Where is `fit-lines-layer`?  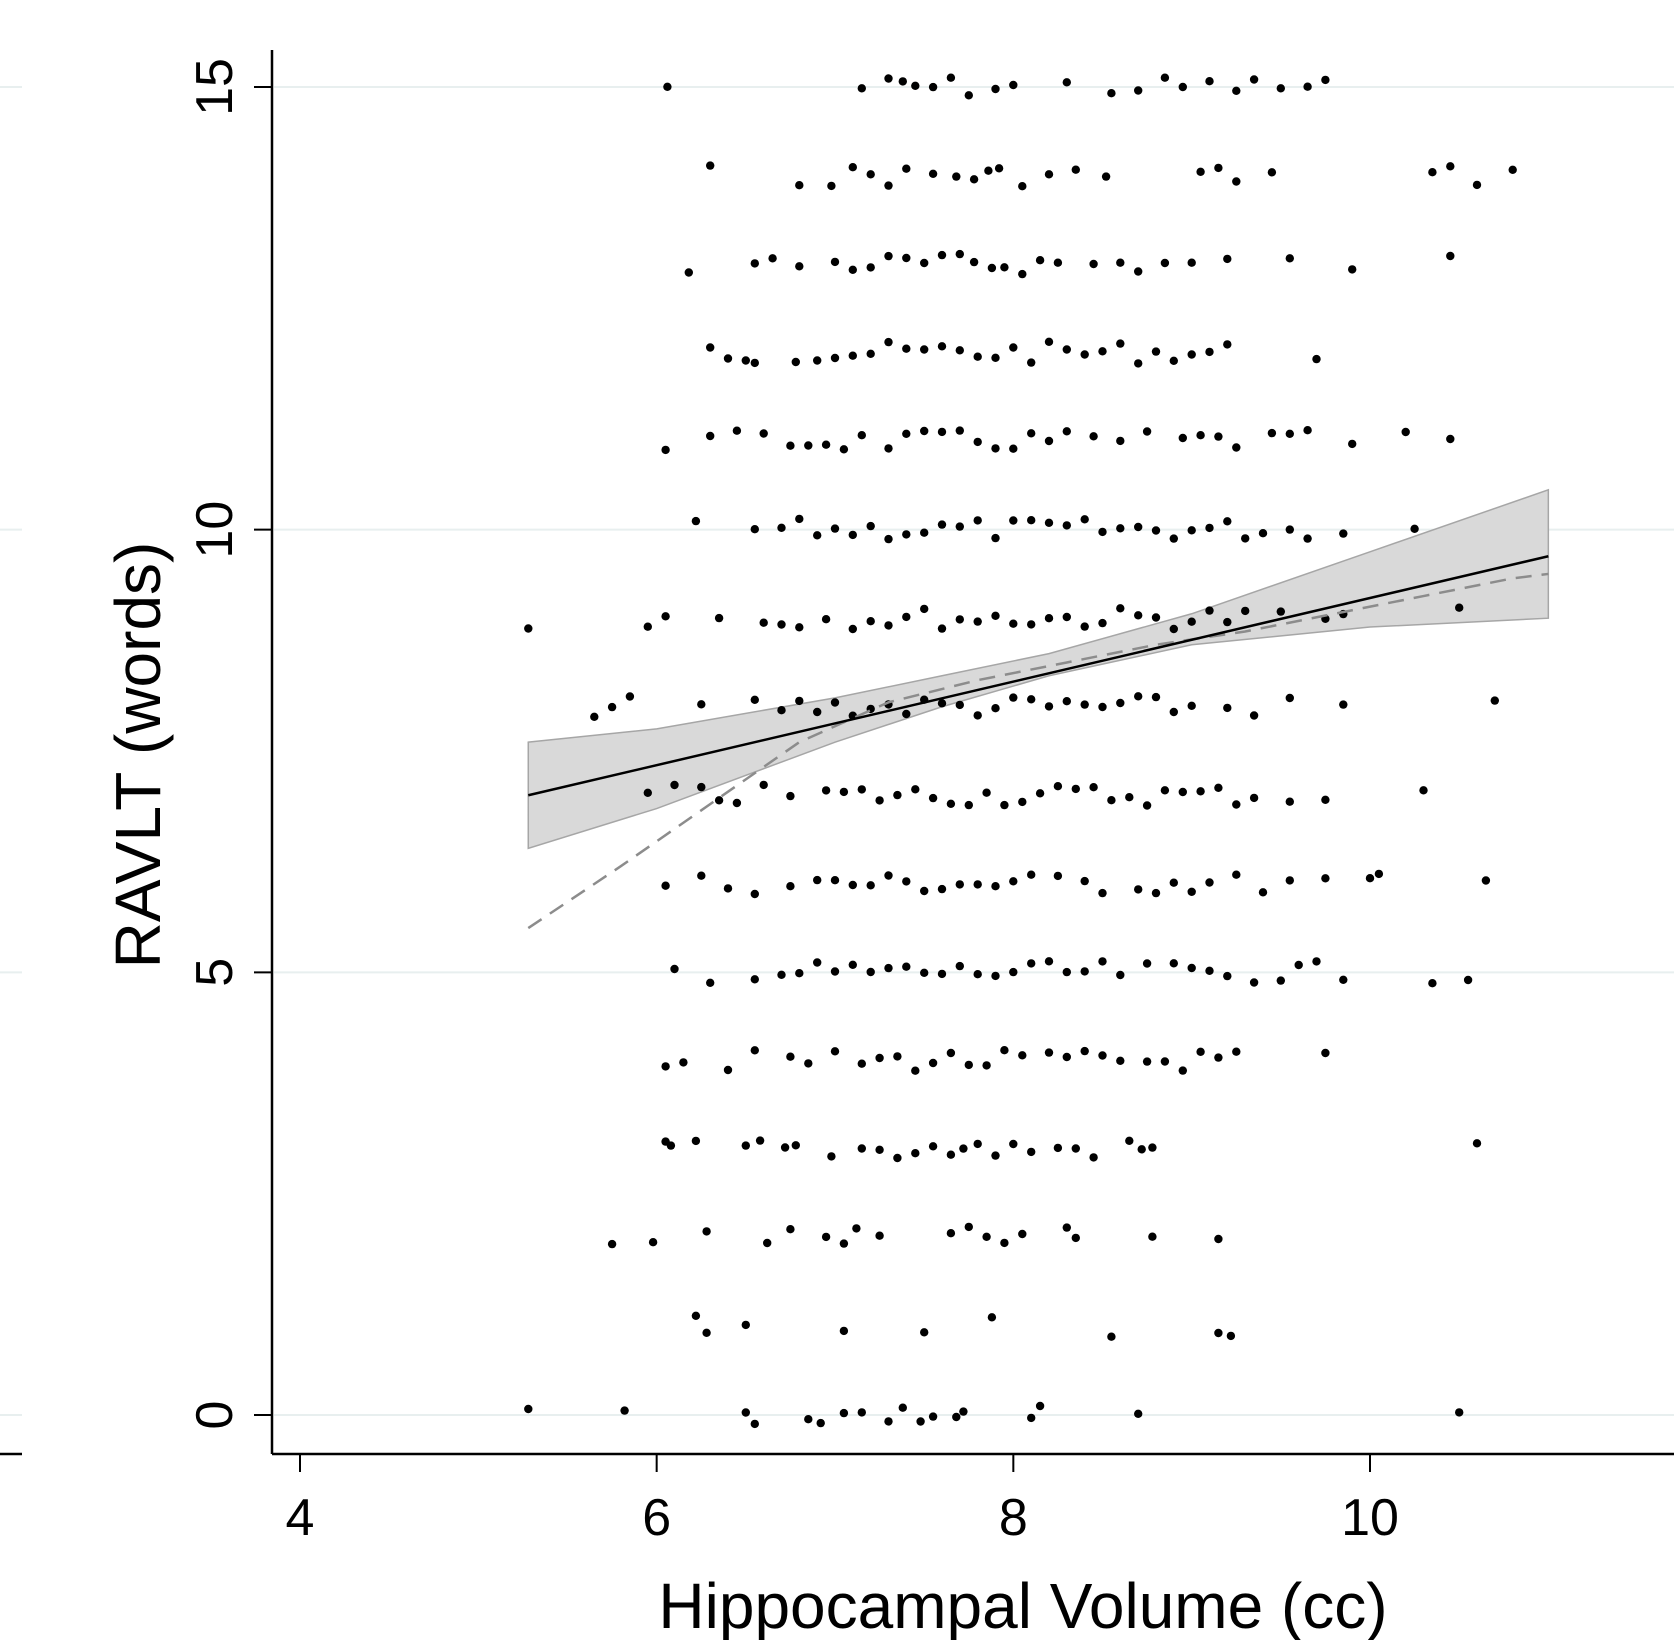 fit-lines-layer is located at coordinates (1038, 742).